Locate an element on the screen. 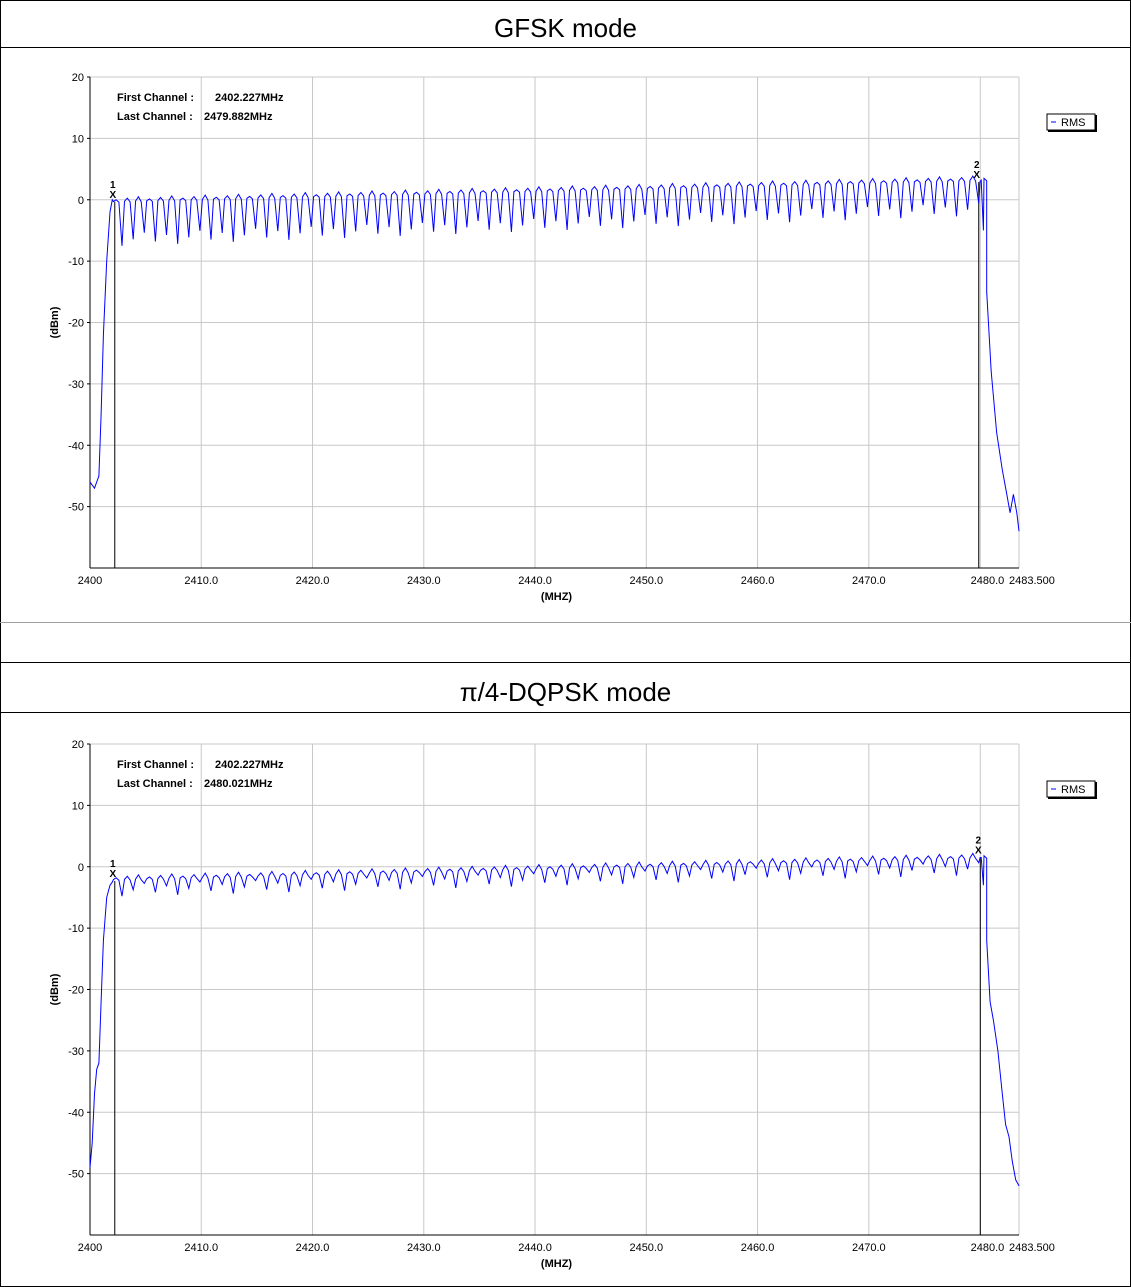  last-channel-value: 2479.882MHz is located at coordinates (238, 117).